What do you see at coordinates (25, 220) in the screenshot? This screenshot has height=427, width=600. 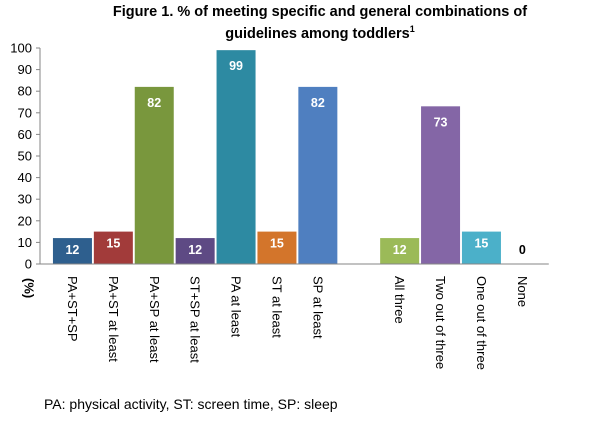 I see `y-tick-label: 20` at bounding box center [25, 220].